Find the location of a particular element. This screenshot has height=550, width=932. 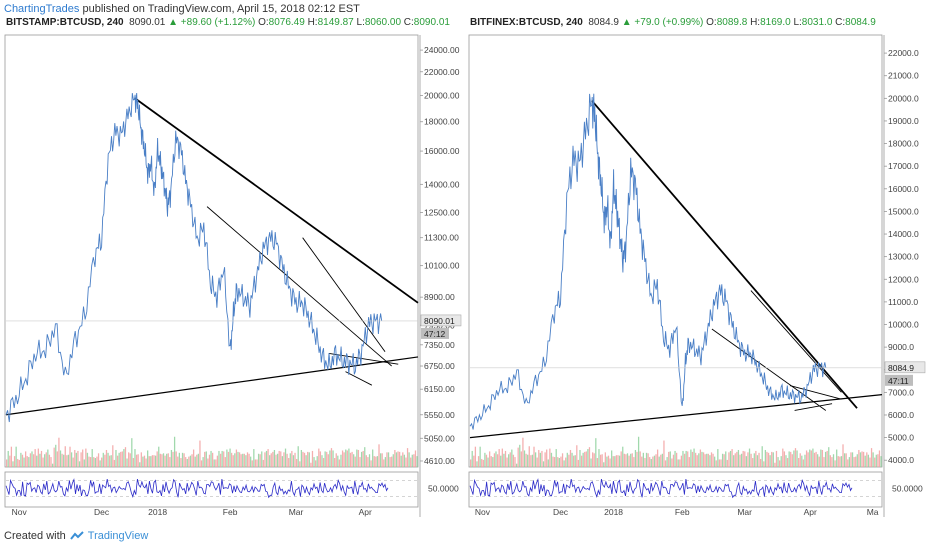

author-link: ChartingTrades is located at coordinates (42, 9).